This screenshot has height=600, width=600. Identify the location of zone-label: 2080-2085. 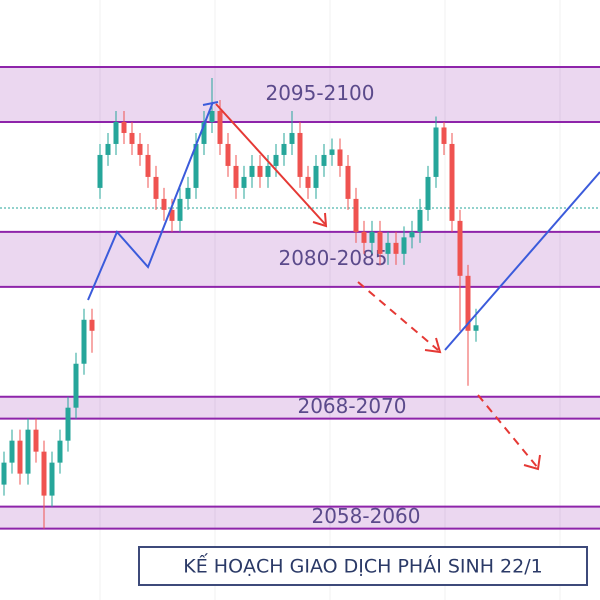
(332, 258).